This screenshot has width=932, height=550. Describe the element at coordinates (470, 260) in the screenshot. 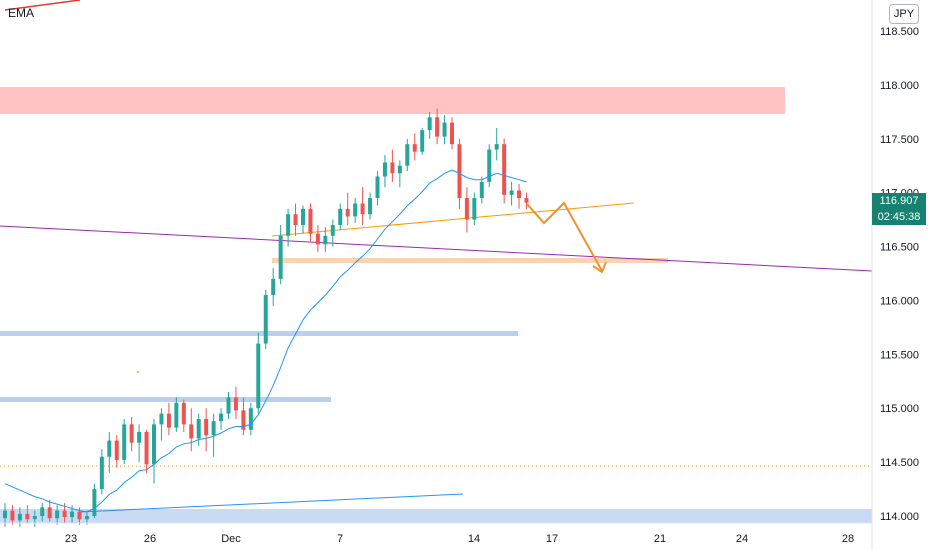

I see `target-zone` at that location.